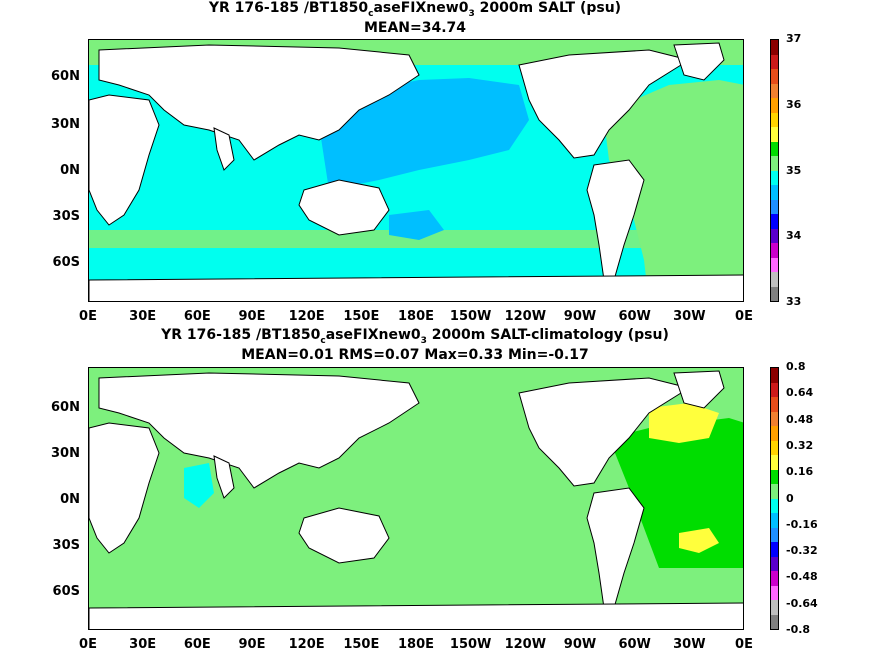  Describe the element at coordinates (424, 134) in the screenshot. I see `pacific-north-region` at that location.